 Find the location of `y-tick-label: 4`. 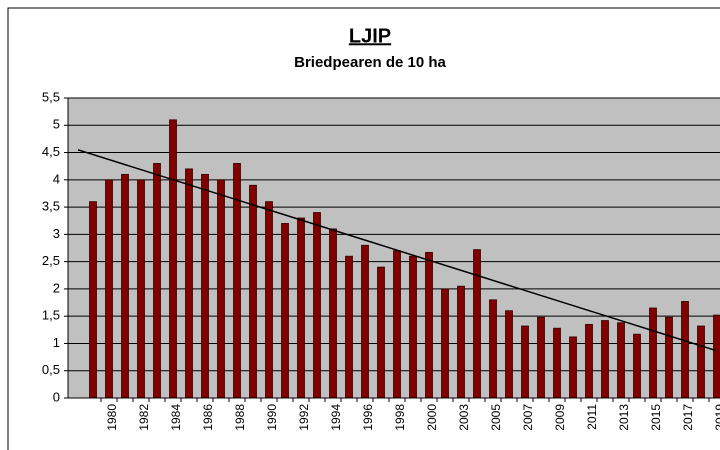

y-tick-label: 4 is located at coordinates (56, 178).